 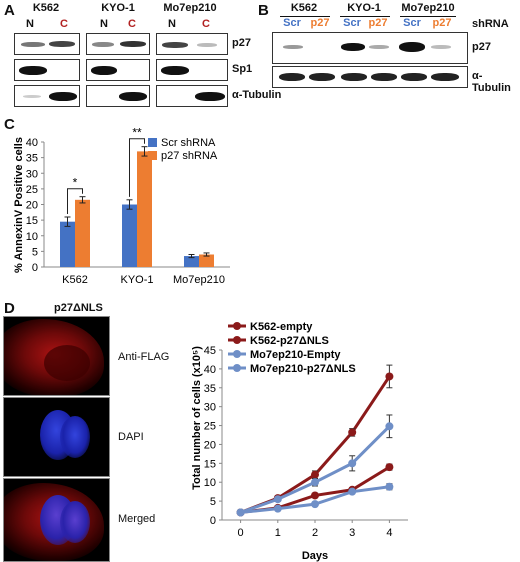 I want to click on significance-mark: **, so click(x=137, y=133).